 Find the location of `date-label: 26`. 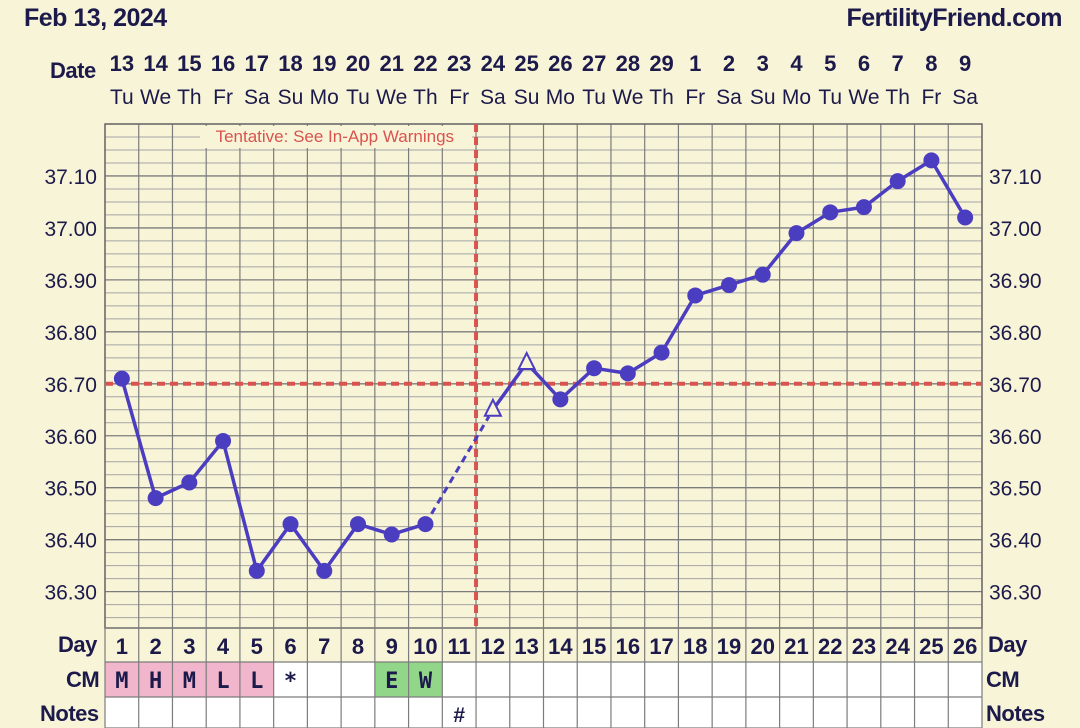

date-label: 26 is located at coordinates (560, 63).